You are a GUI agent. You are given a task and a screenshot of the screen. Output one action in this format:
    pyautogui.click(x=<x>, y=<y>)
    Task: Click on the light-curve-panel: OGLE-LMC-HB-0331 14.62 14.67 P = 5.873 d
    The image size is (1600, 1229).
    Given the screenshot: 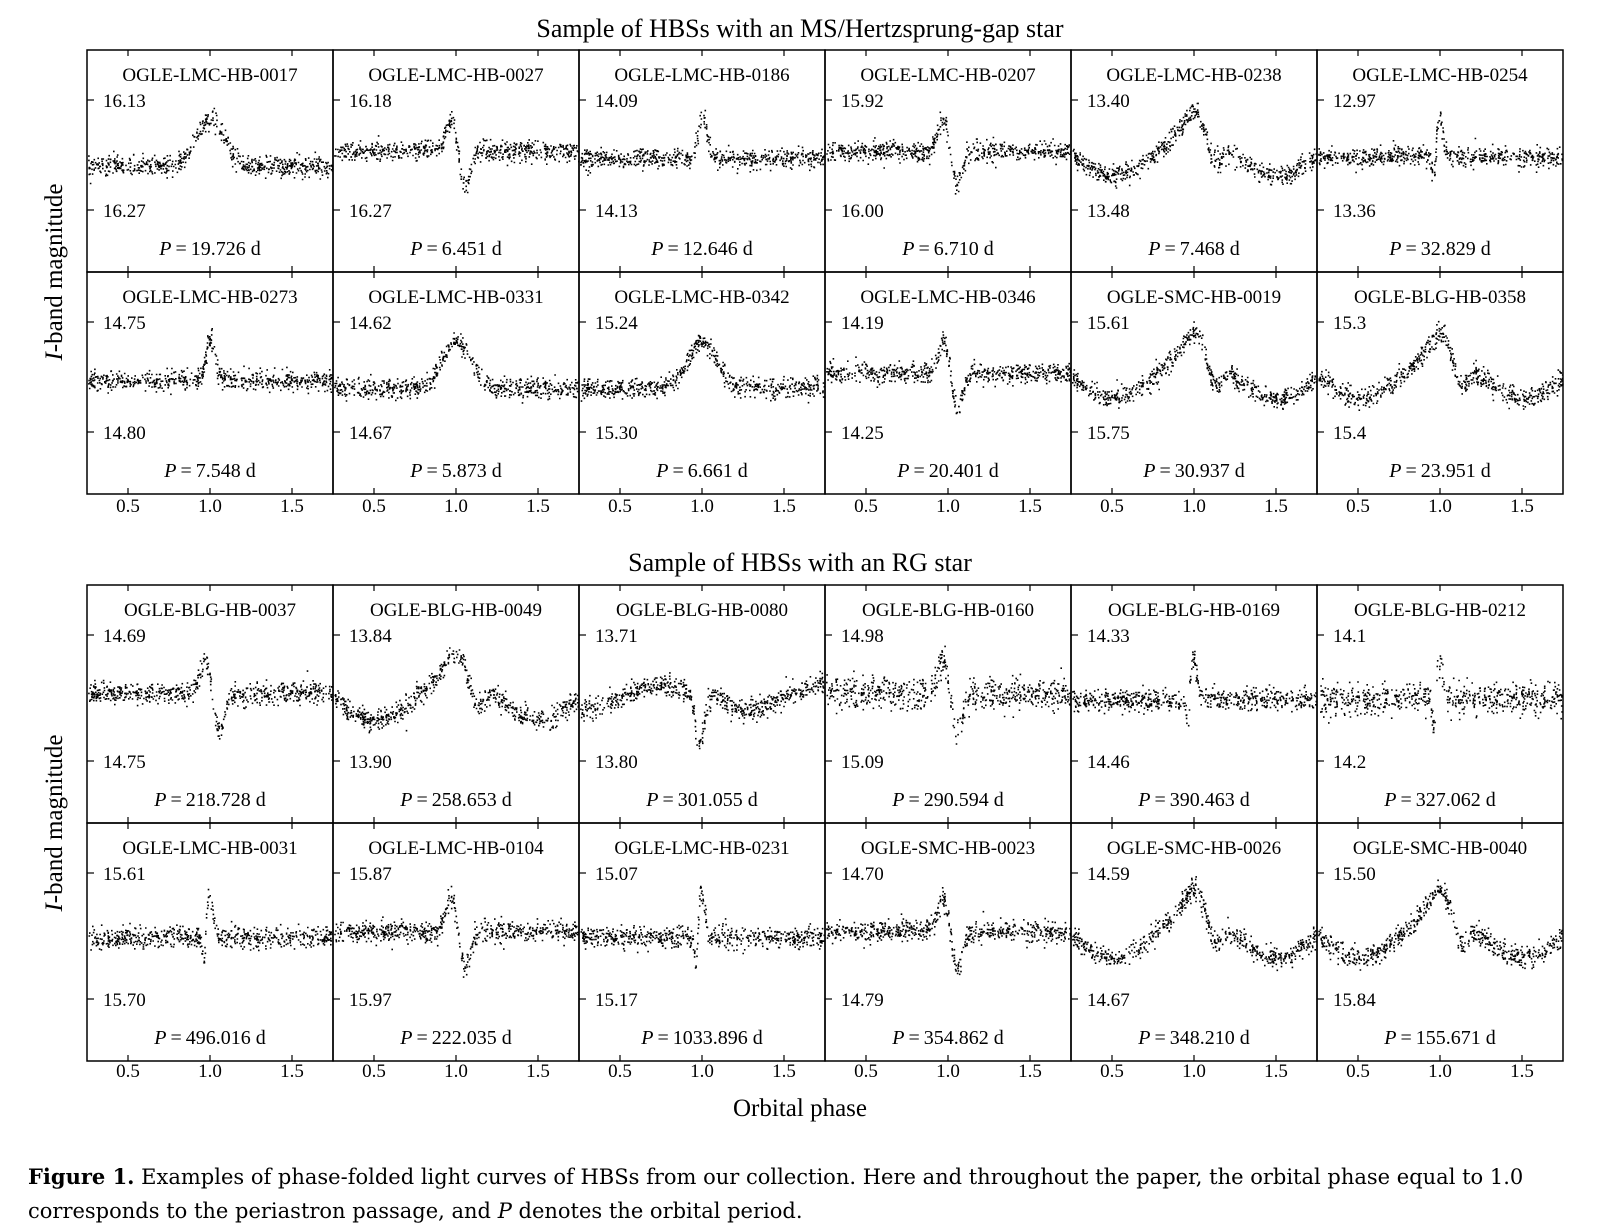 What is the action you would take?
    pyautogui.click(x=456, y=383)
    